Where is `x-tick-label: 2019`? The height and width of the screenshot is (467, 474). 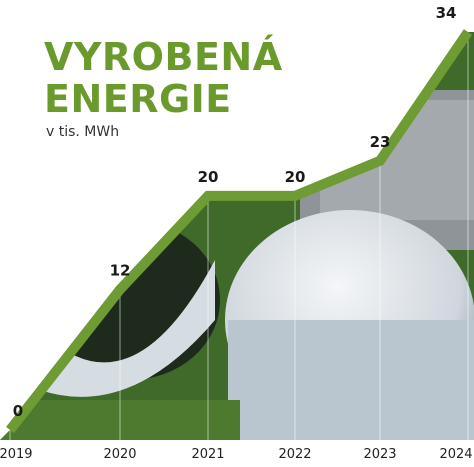
x-tick-label: 2019 is located at coordinates (16, 454).